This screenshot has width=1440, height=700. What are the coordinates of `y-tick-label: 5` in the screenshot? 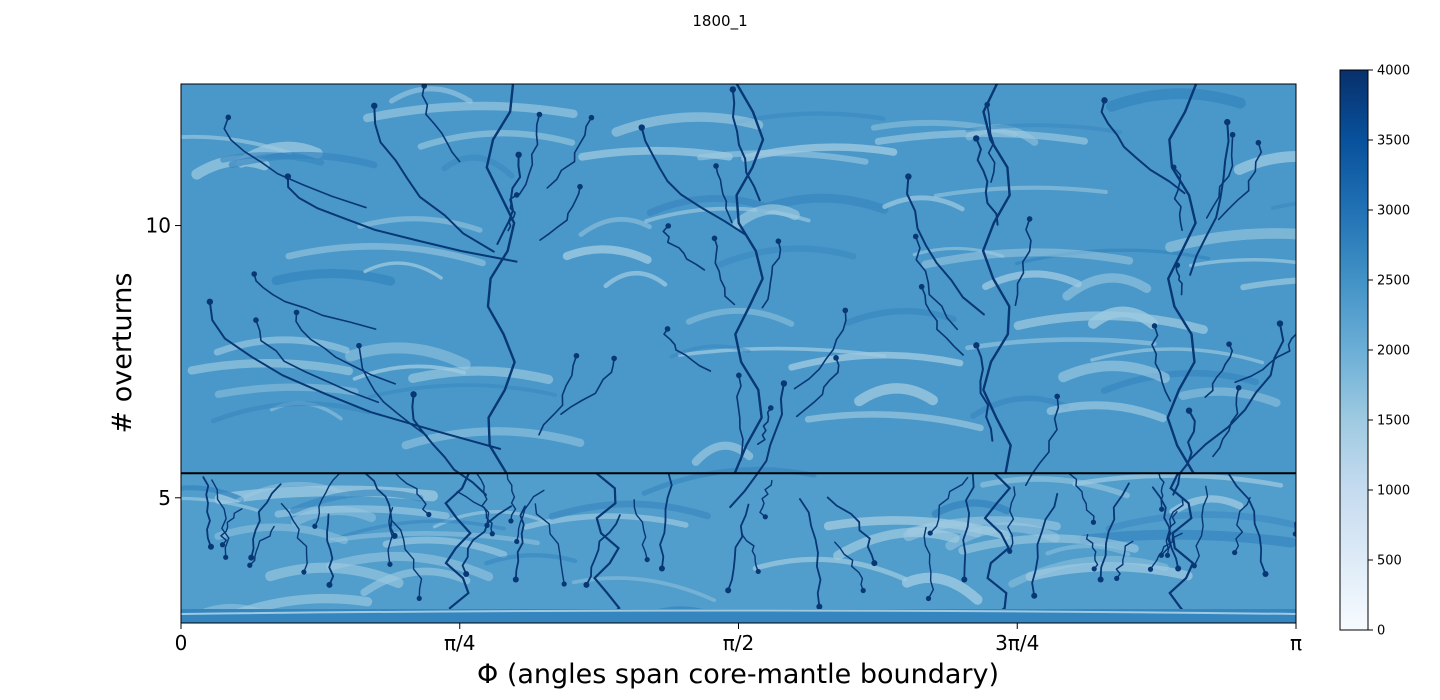 It's located at (164, 498).